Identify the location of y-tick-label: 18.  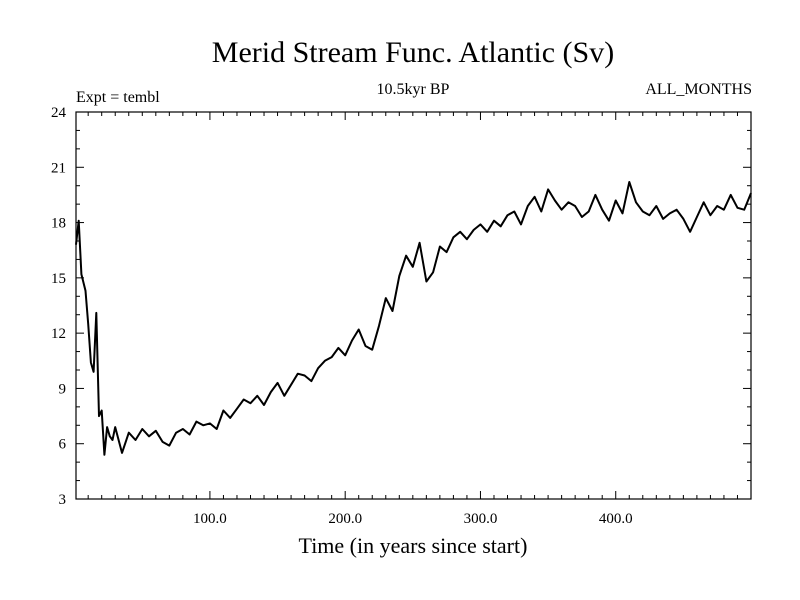
(58, 224).